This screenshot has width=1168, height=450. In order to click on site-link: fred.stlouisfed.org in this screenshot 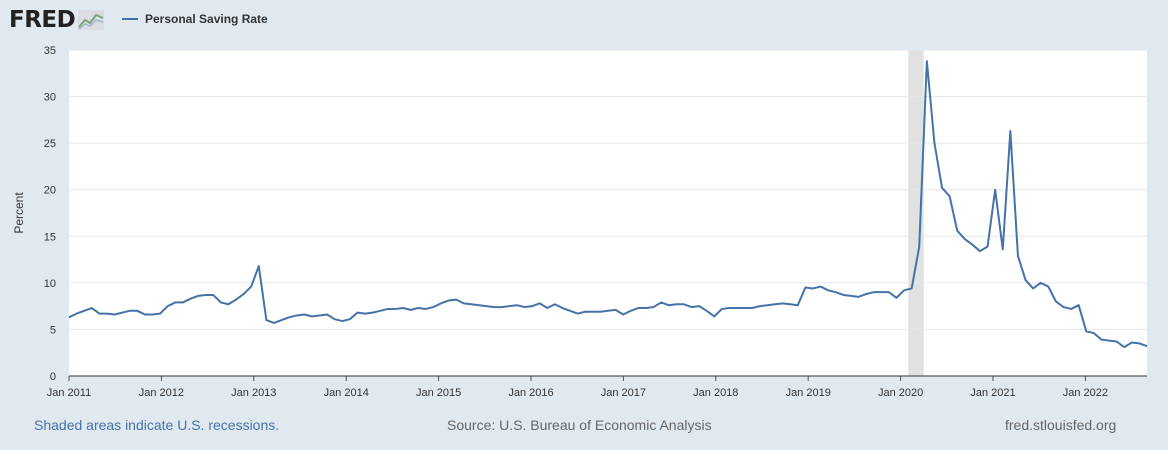, I will do `click(1061, 425)`.